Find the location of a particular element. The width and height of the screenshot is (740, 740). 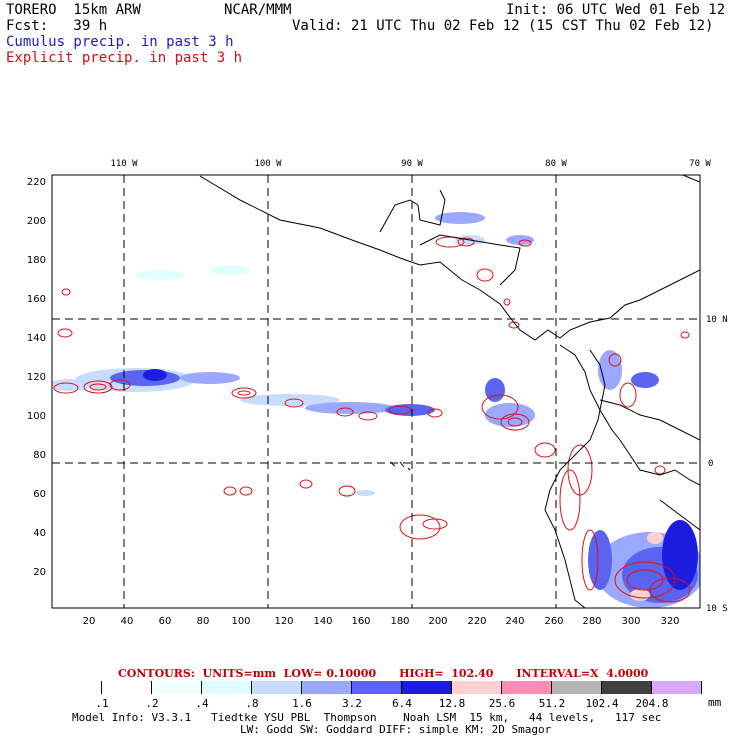

x-tick: 180 is located at coordinates (399, 621).